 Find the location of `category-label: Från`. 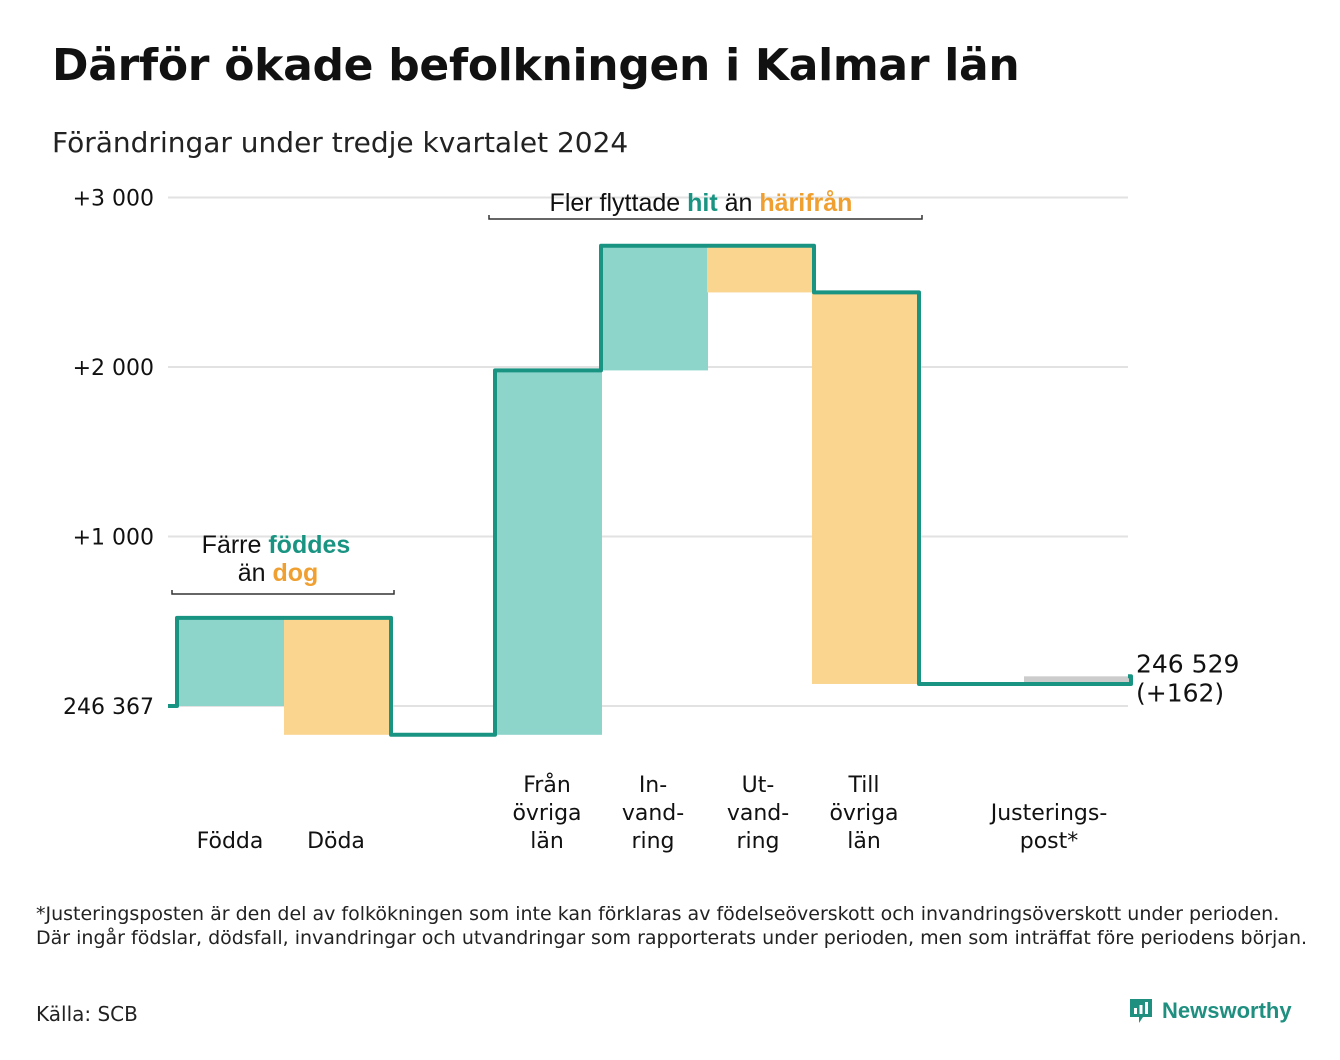

category-label: Från is located at coordinates (547, 785).